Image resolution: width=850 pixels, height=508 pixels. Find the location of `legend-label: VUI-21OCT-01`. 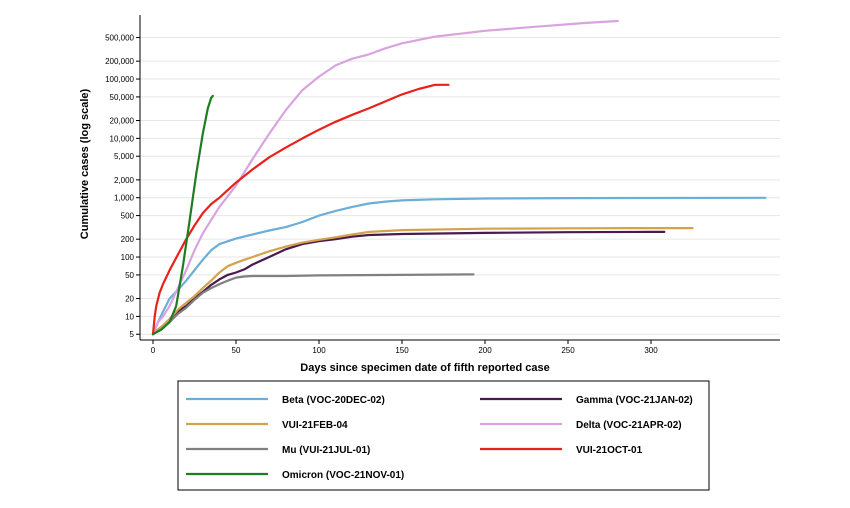

legend-label: VUI-21OCT-01 is located at coordinates (609, 450).